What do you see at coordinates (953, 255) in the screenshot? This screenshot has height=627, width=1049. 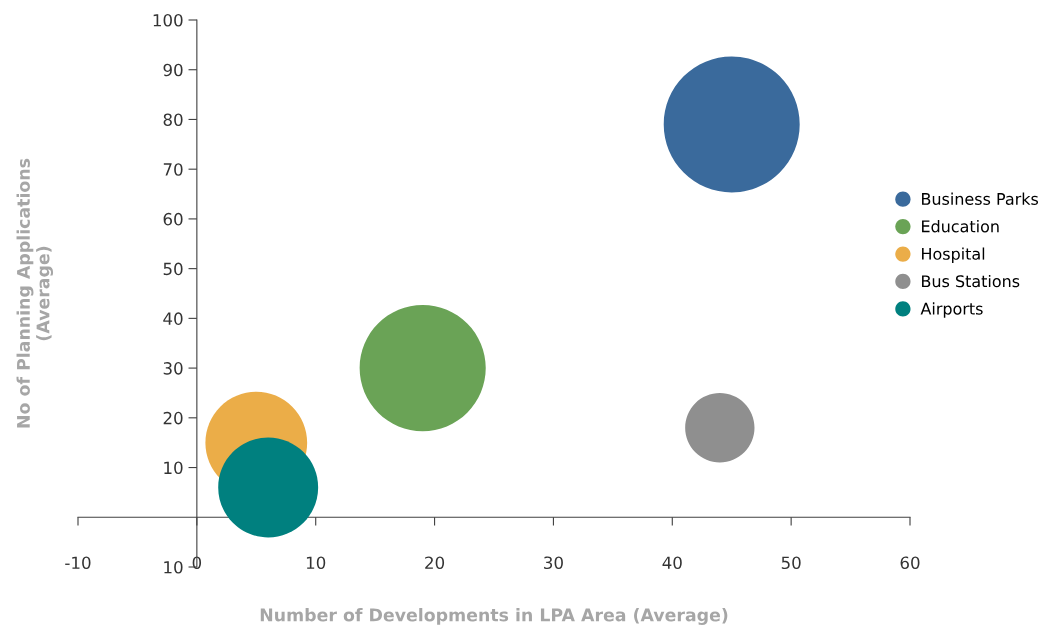 I see `legend-label: Hospital` at bounding box center [953, 255].